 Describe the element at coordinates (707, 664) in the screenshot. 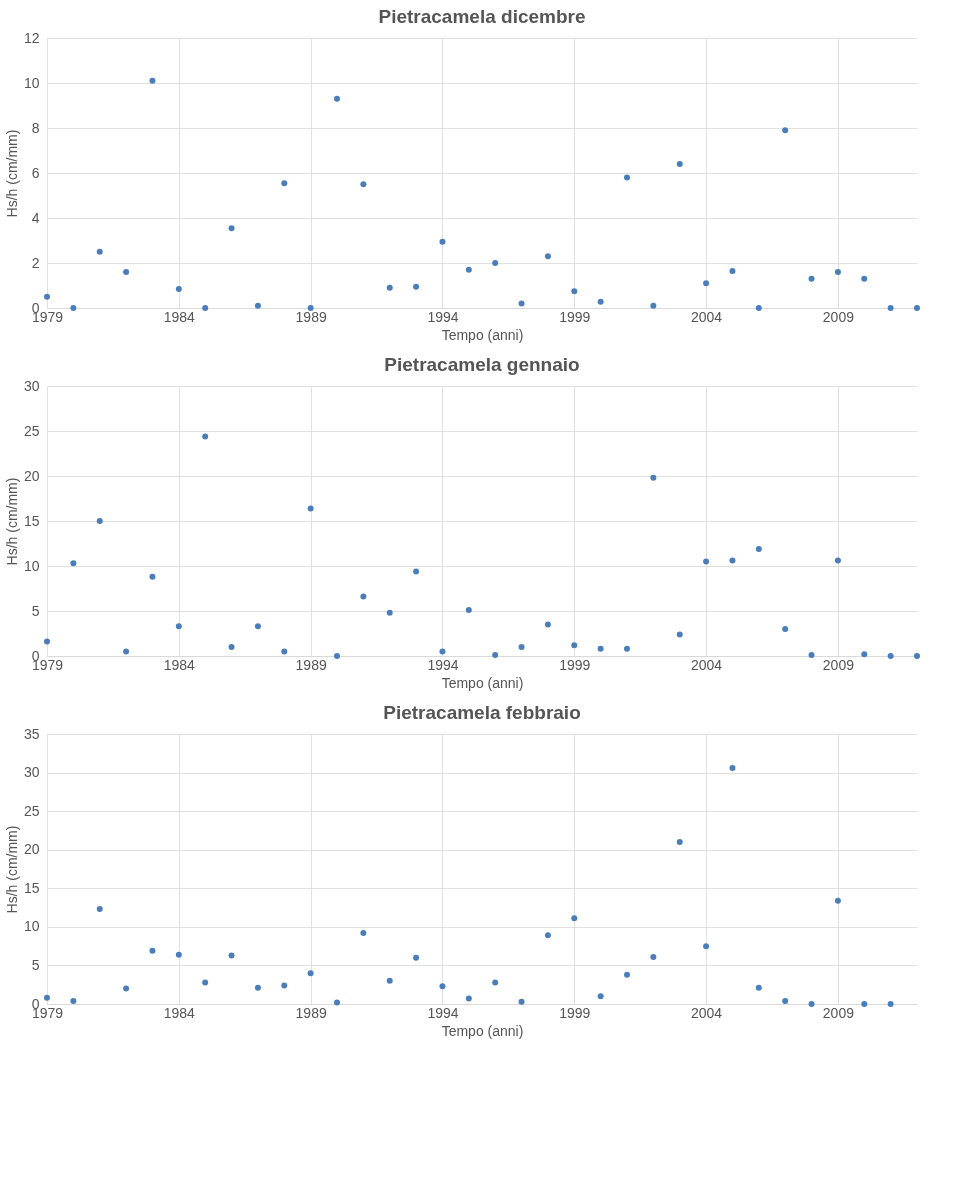

I see `x-tick-label: 2004` at that location.